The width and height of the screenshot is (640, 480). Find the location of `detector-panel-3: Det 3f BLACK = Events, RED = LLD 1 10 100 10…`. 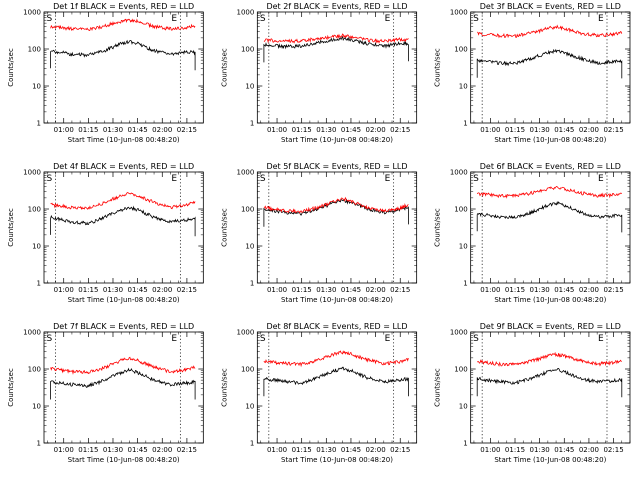

detector-panel-3: Det 3f BLACK = Events, RED = LLD 1 10 100 10… is located at coordinates (532, 73).